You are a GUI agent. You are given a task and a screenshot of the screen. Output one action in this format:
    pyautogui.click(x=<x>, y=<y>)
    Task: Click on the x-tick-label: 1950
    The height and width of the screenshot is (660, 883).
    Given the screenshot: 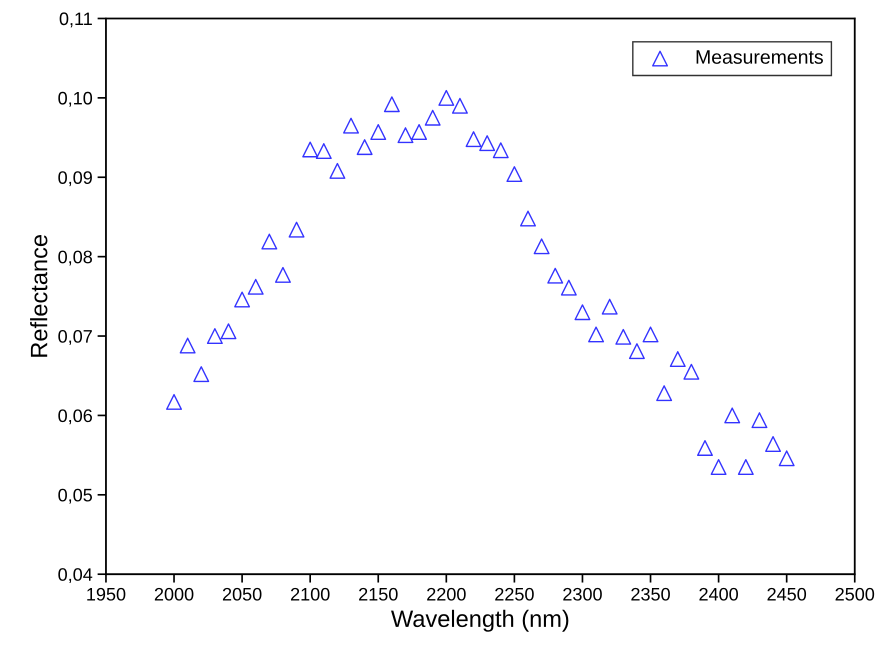 What is the action you would take?
    pyautogui.click(x=106, y=594)
    